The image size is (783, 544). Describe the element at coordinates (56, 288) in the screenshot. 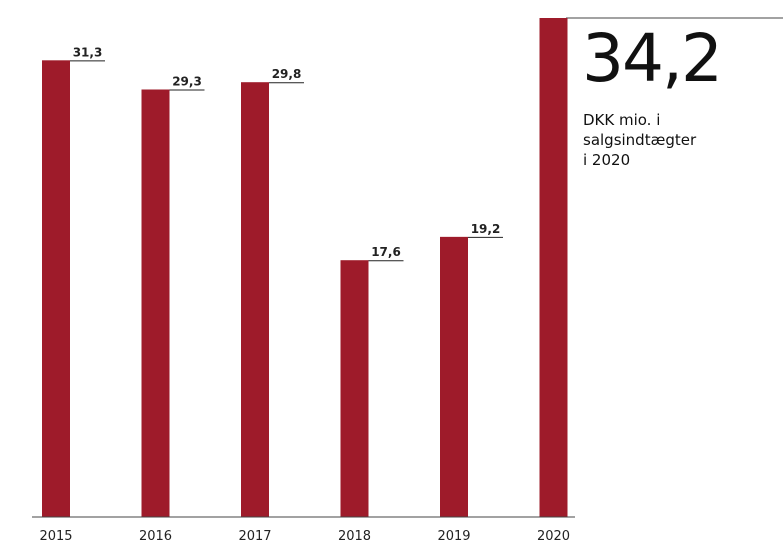

I see `bar-2015` at that location.